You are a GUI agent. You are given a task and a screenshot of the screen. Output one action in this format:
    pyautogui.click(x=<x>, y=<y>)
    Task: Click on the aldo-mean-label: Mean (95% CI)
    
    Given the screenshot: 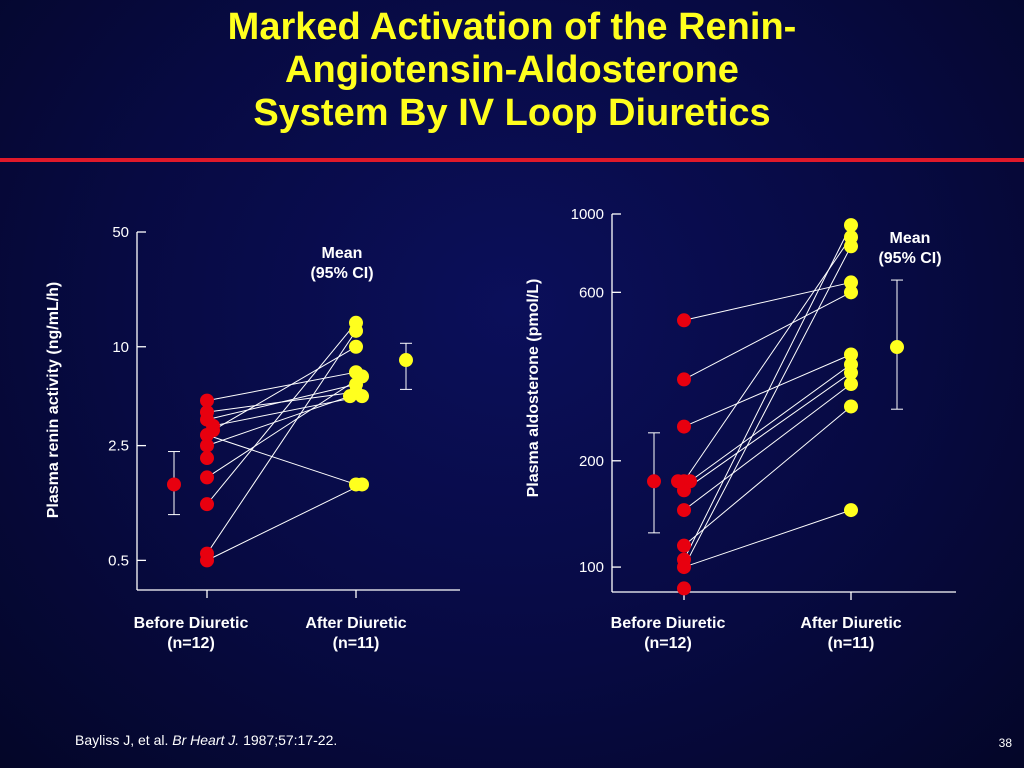 What is the action you would take?
    pyautogui.click(x=909, y=248)
    